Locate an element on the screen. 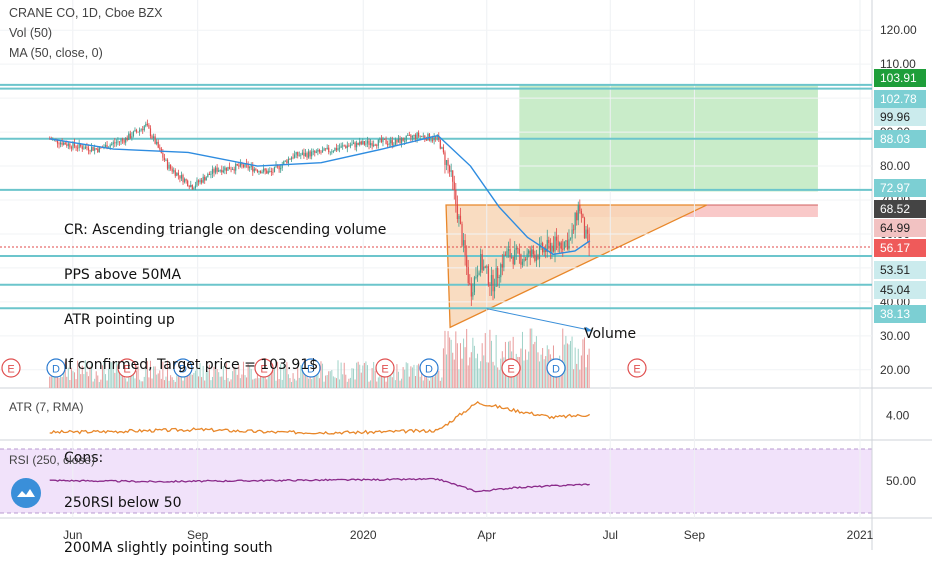 The width and height of the screenshot is (932, 571). tradingview-logo-icon is located at coordinates (26, 493).